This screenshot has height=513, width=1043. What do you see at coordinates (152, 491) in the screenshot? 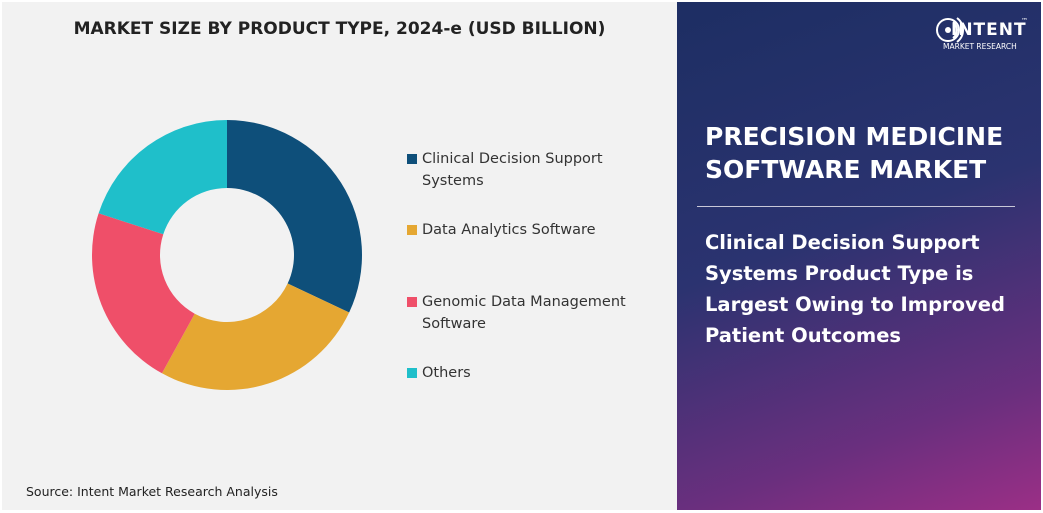
I see `source: Source: Intent Market Research Analysis` at bounding box center [152, 491].